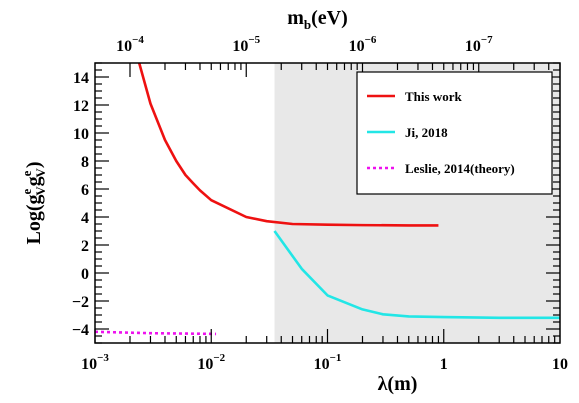 The image size is (579, 403). I want to click on x-tick-label: 10⁻², so click(211, 362).